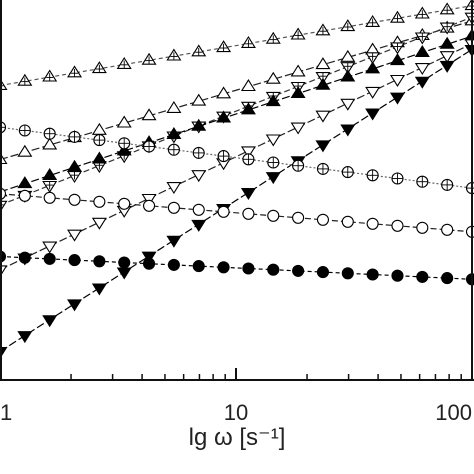  Describe the element at coordinates (236, 213) in the screenshot. I see `series-line` at that location.